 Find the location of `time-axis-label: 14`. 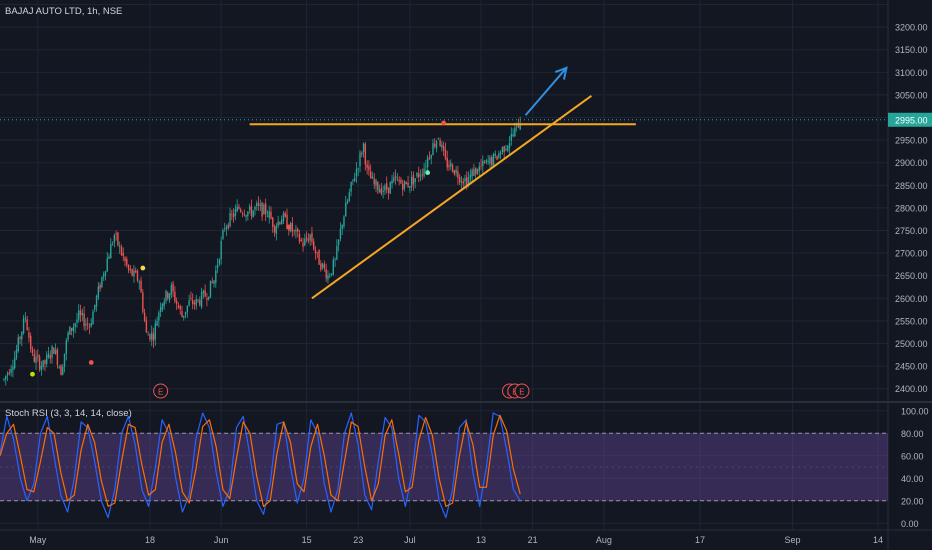

time-axis-label: 14 is located at coordinates (878, 540).